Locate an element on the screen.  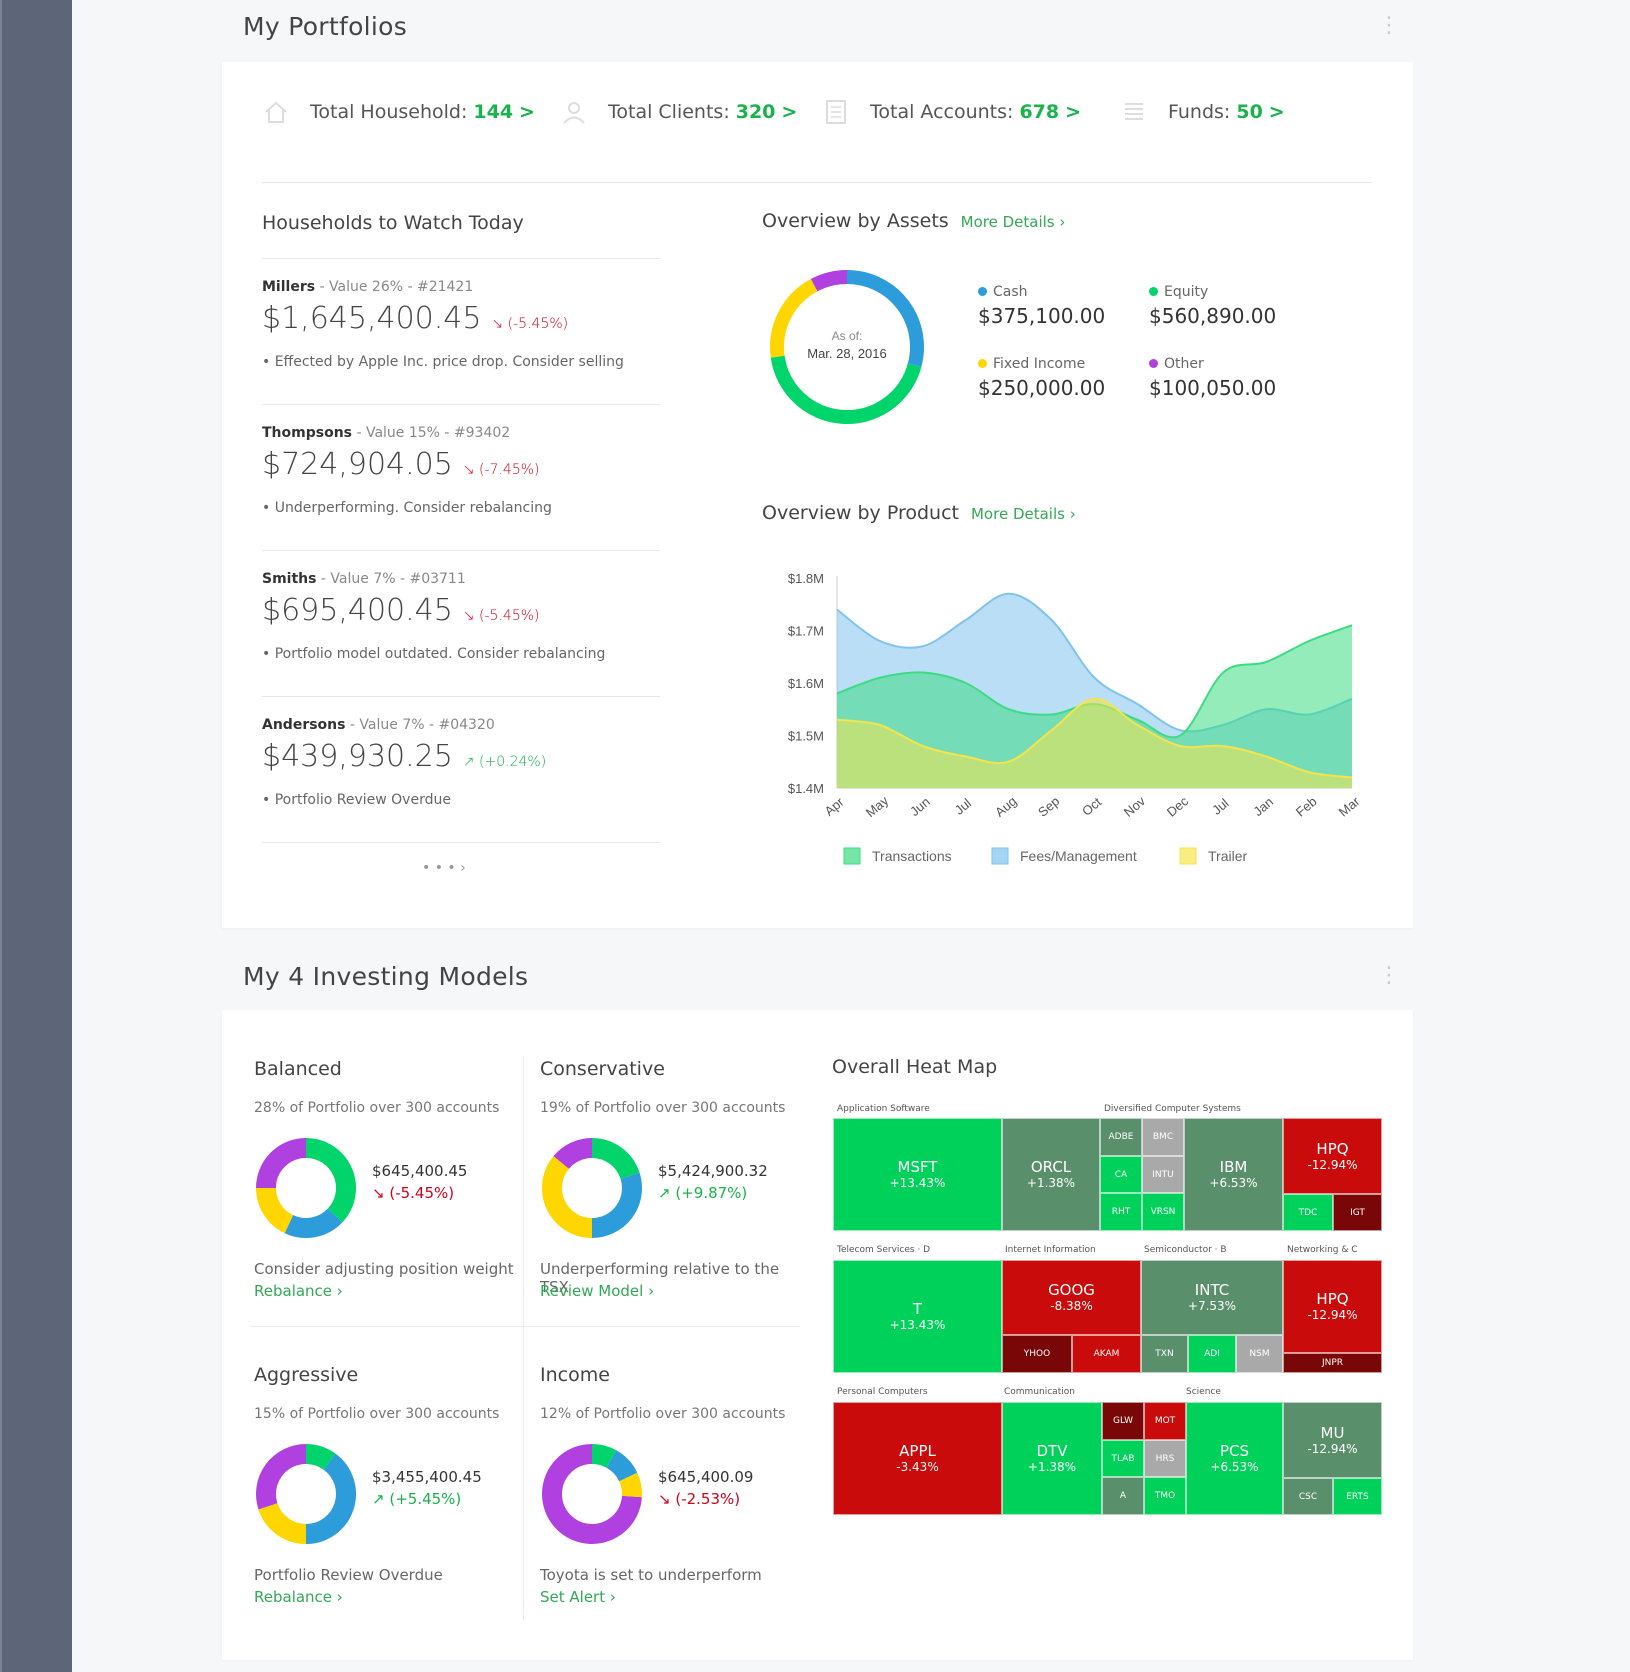
heatmap-tile: YHOO is located at coordinates (1037, 1354).